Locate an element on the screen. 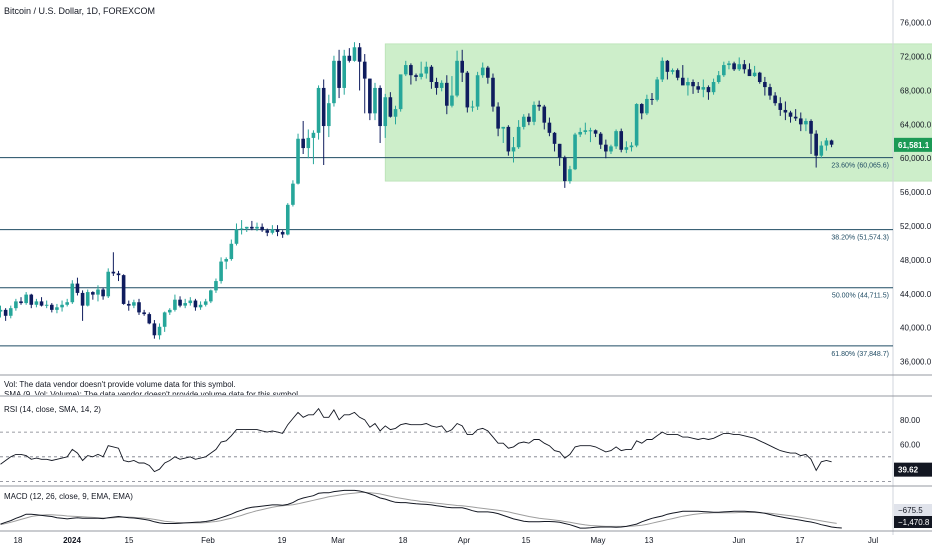  fib-label: 50.00% (44,711.5) is located at coordinates (860, 296).